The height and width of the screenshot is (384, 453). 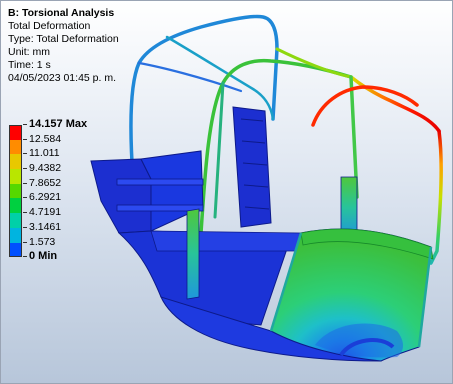 What do you see at coordinates (45, 168) in the screenshot?
I see `legend-label: 9.4382` at bounding box center [45, 168].